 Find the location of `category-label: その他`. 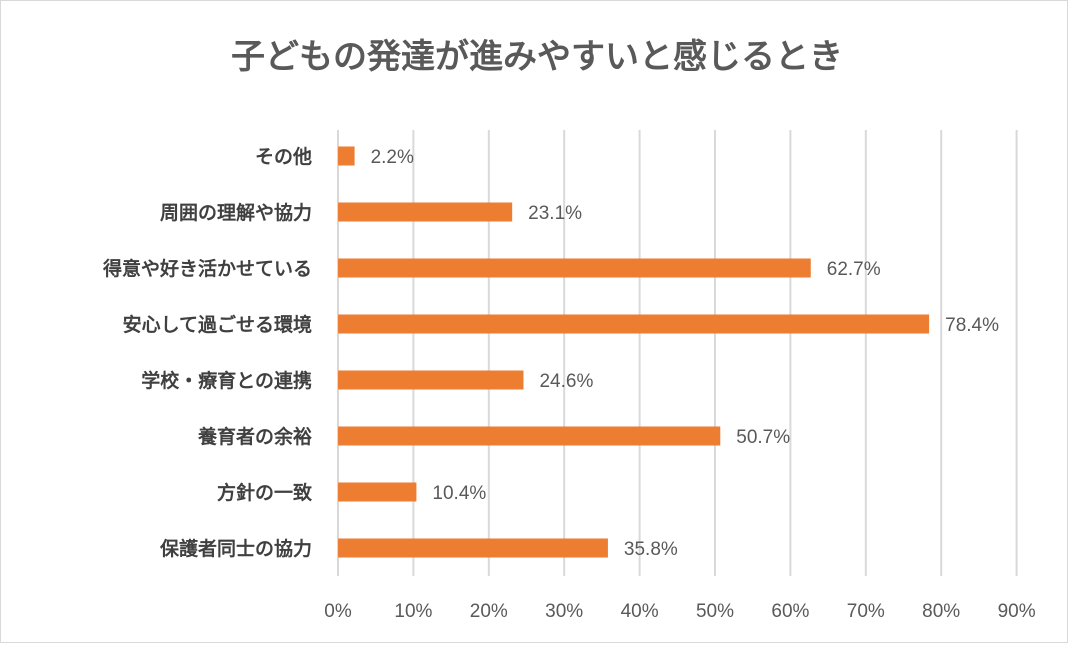

category-label: その他 is located at coordinates (283, 156).